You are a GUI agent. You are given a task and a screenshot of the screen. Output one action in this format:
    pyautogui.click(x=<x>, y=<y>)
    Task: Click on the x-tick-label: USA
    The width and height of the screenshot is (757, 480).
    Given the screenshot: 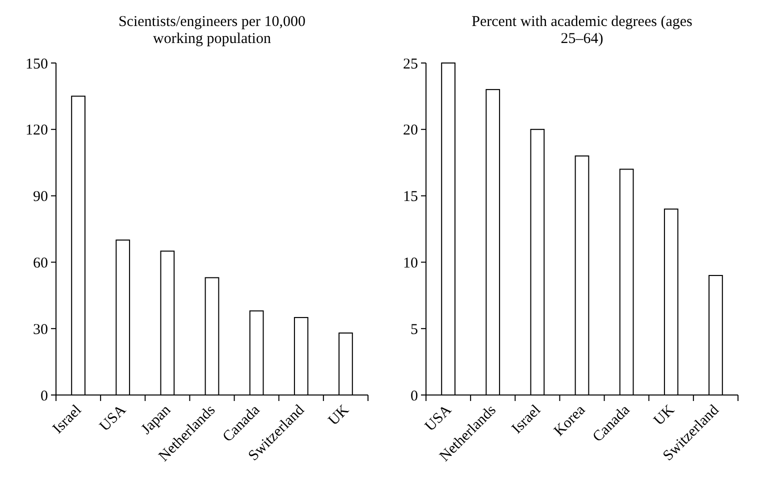 What is the action you would take?
    pyautogui.click(x=113, y=418)
    